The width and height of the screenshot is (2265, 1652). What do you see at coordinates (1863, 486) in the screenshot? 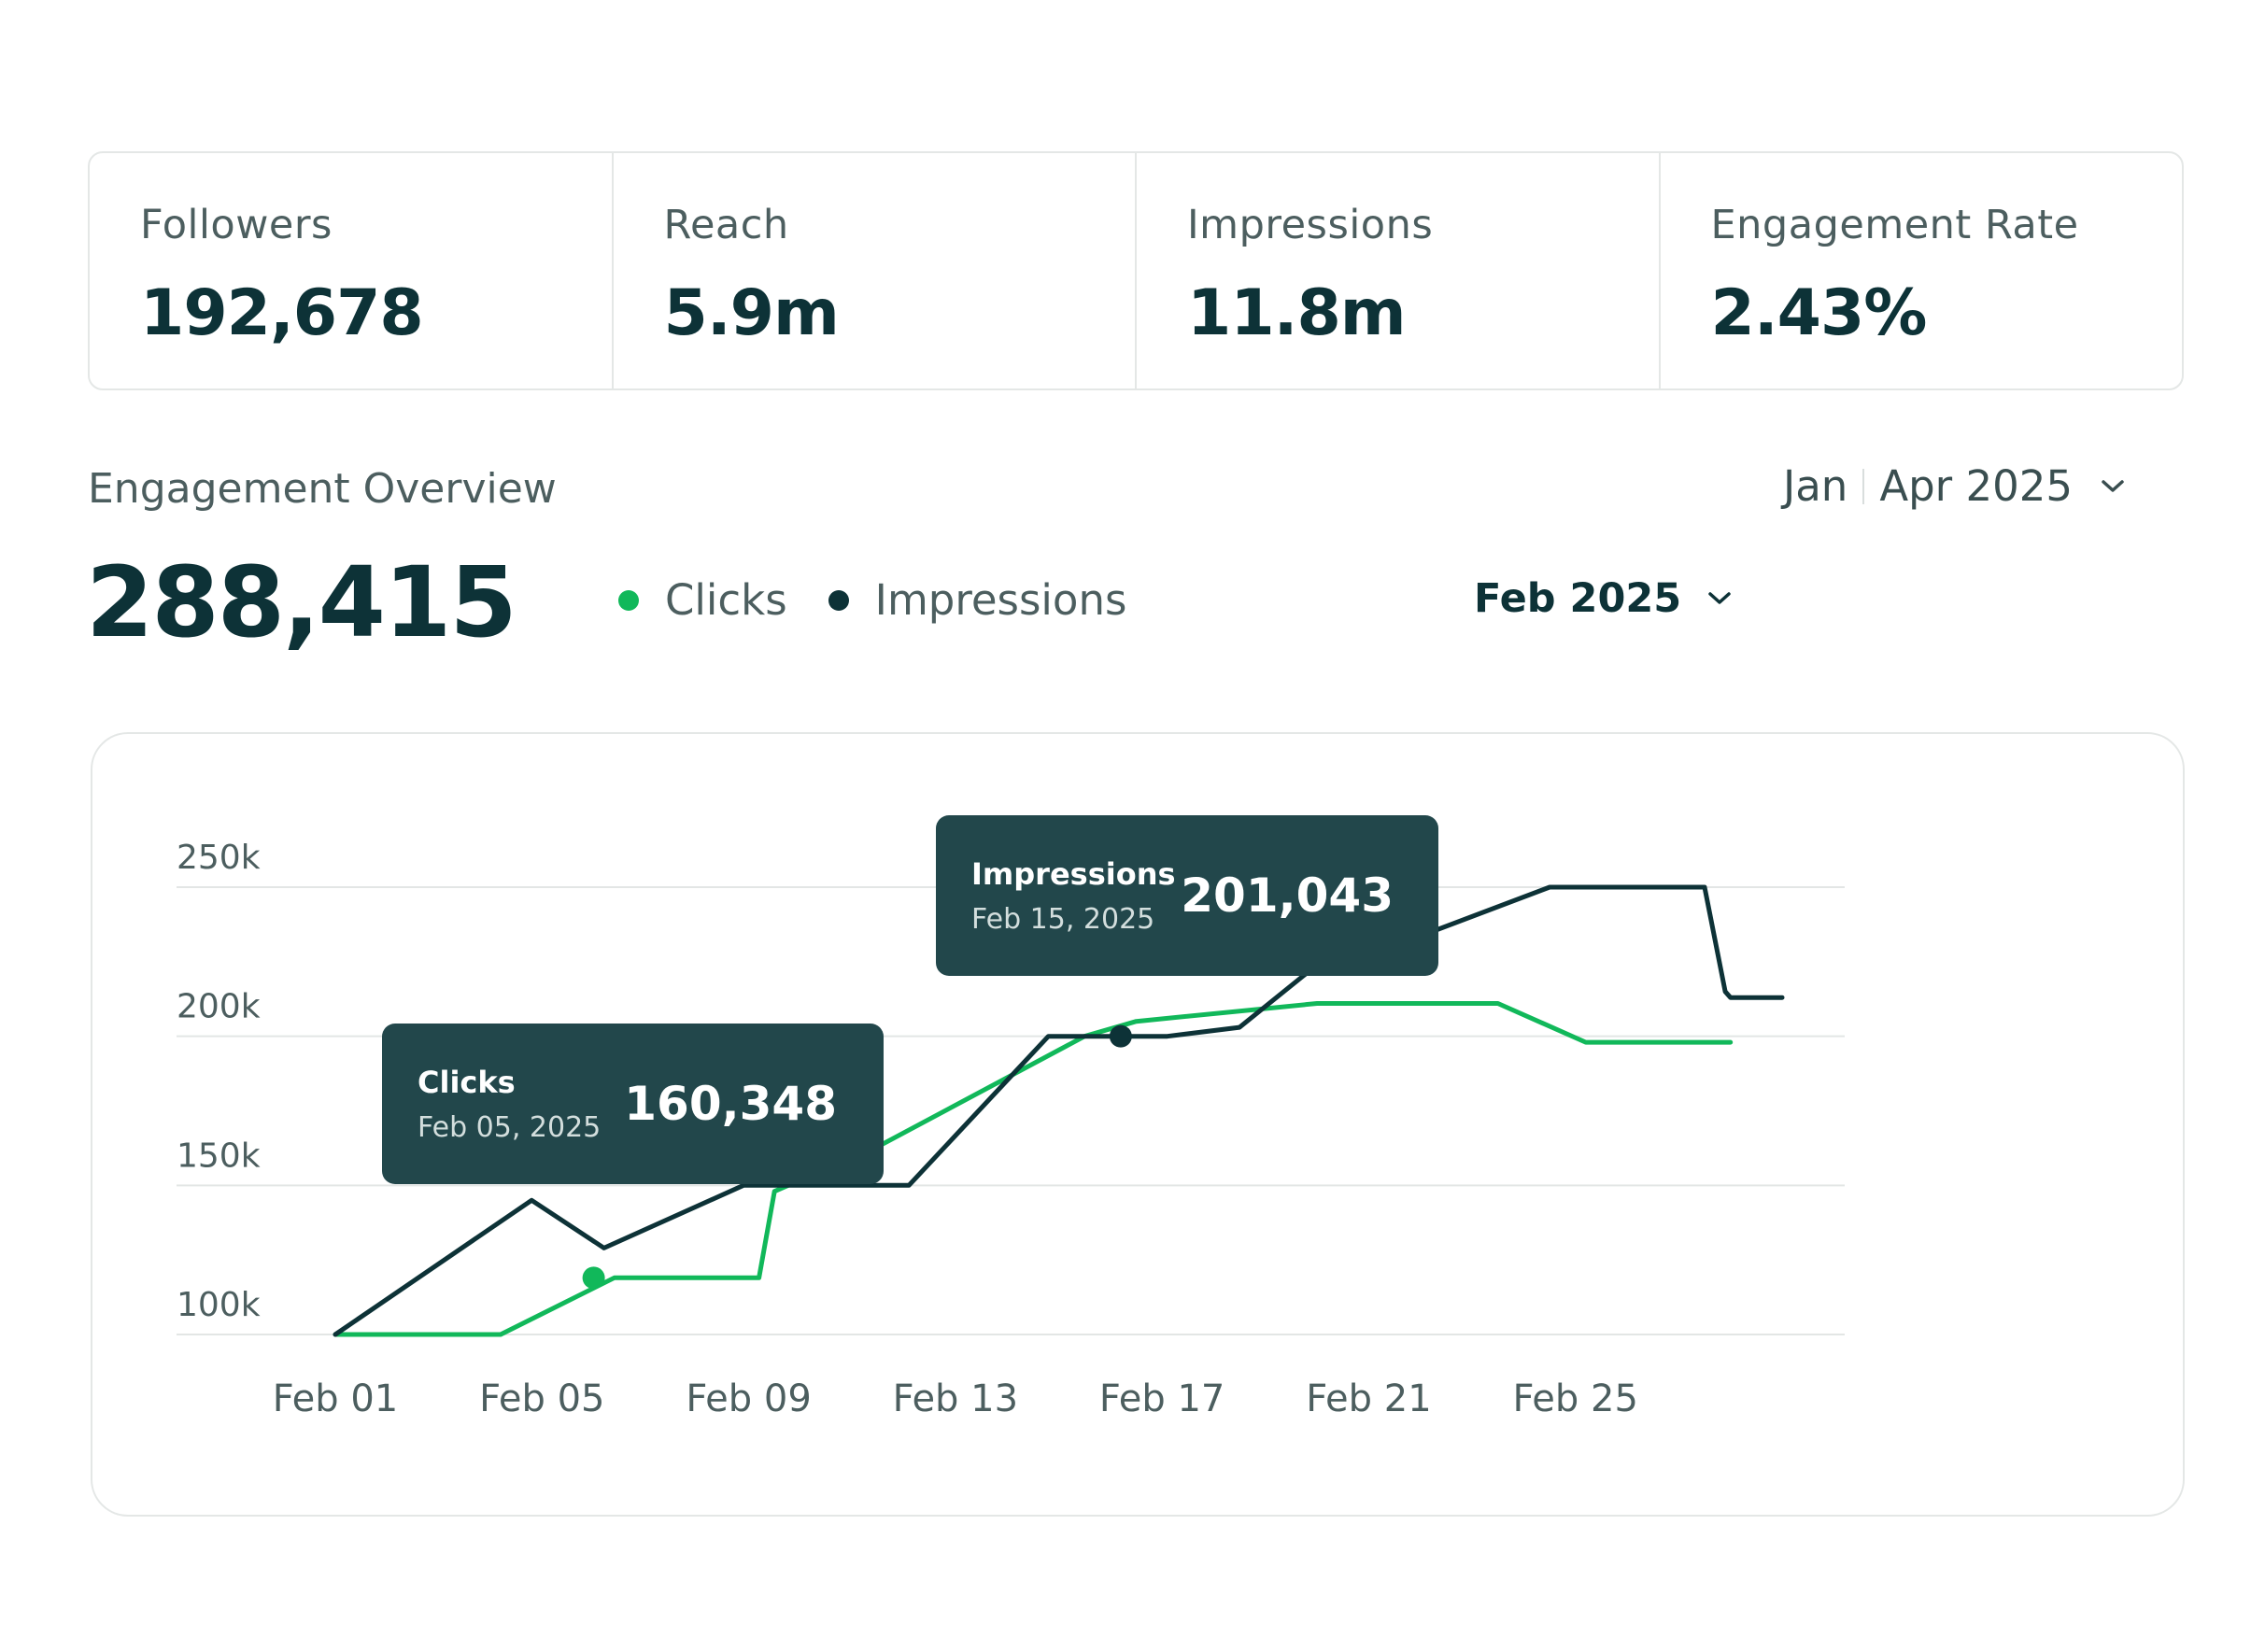
I see `range-separator` at bounding box center [1863, 486].